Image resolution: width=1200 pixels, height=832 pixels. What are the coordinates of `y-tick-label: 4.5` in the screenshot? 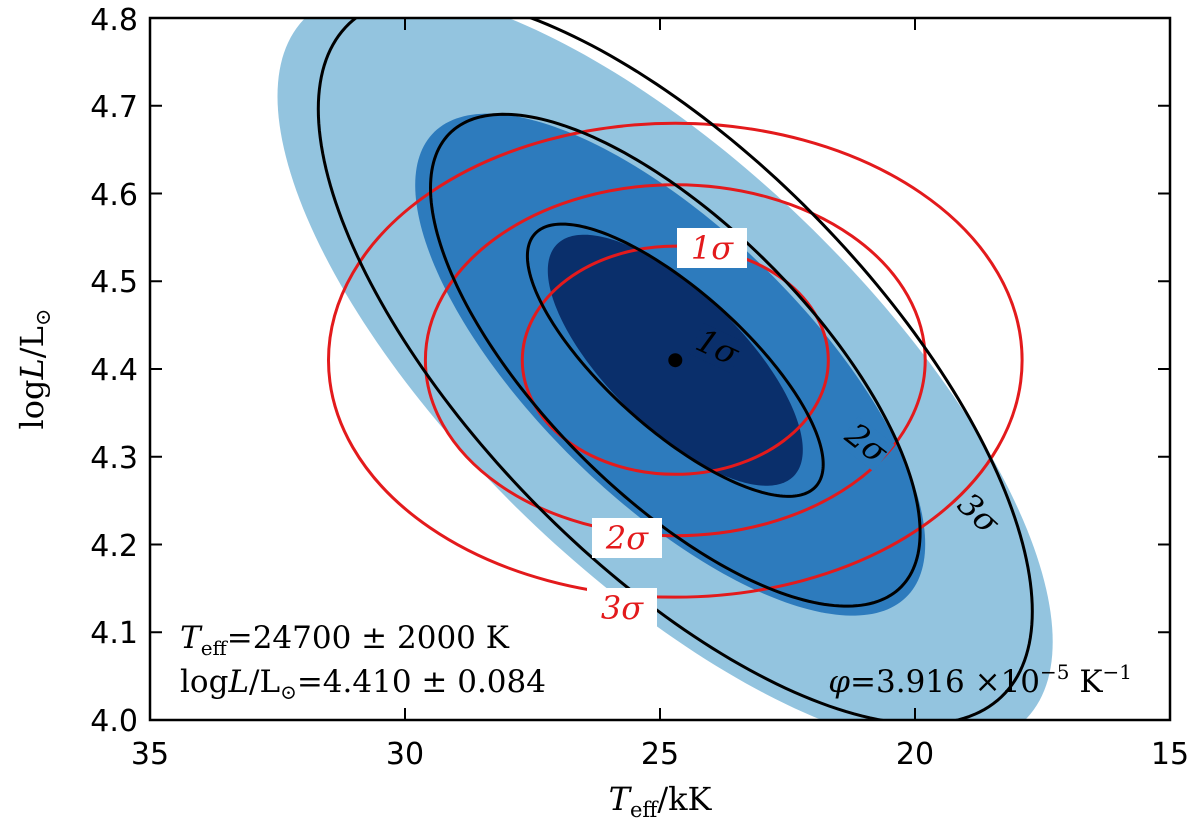 It's located at (114, 282).